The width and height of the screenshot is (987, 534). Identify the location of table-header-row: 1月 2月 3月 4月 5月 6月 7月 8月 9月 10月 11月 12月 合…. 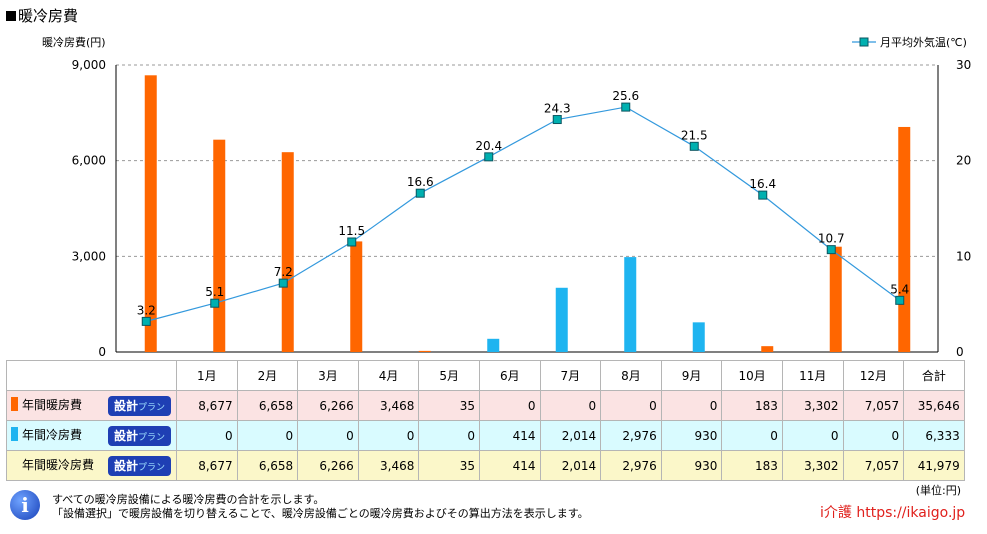
(485, 375).